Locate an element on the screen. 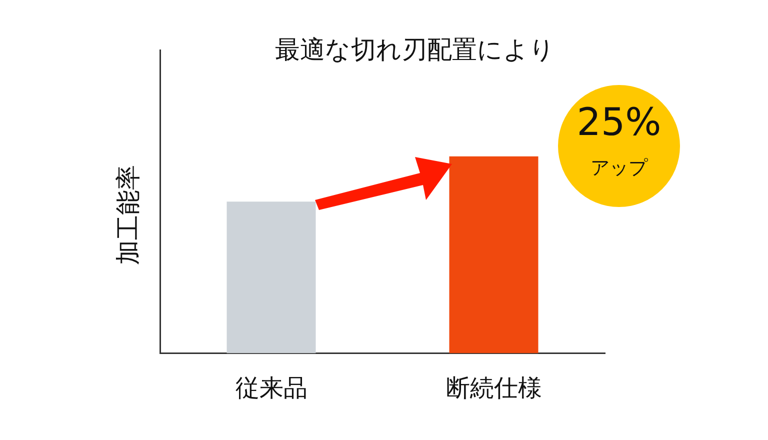  text: 25% is located at coordinates (619, 122).